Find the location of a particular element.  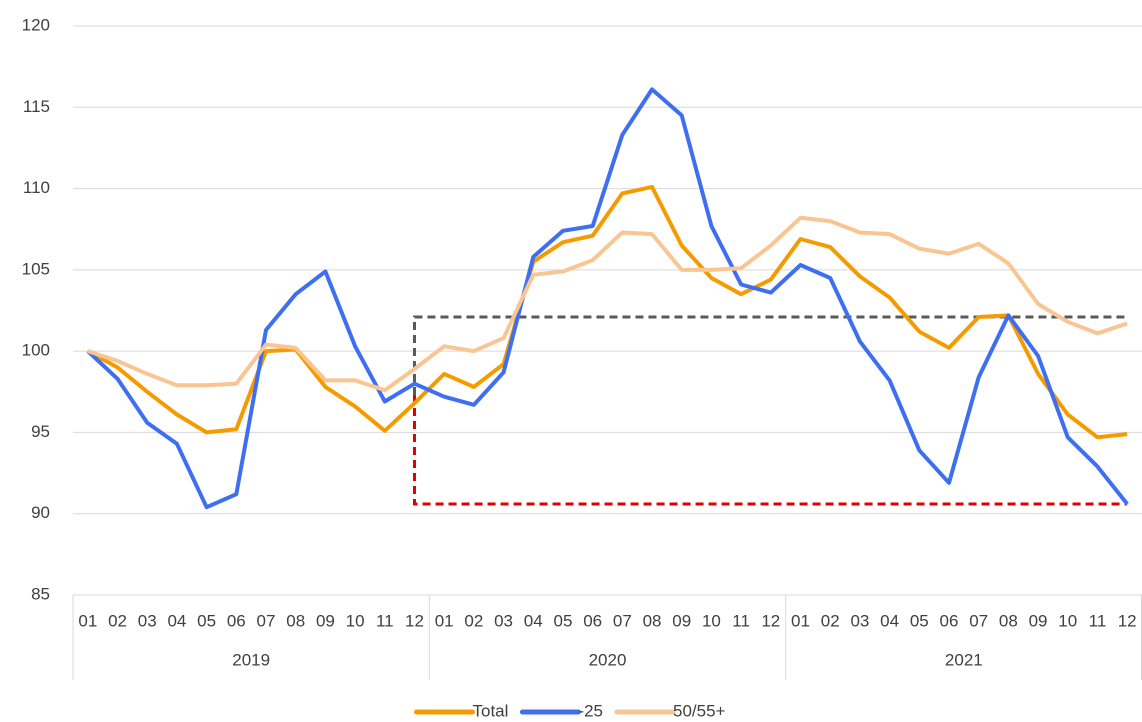

y-tick-label: 100 is located at coordinates (36, 350).